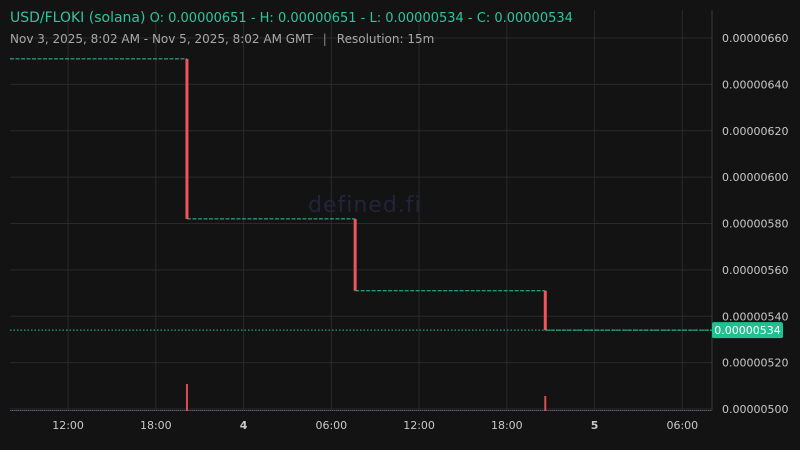 The width and height of the screenshot is (800, 450). Describe the element at coordinates (385, 39) in the screenshot. I see `resolution-label: Resolution: 15m` at that location.